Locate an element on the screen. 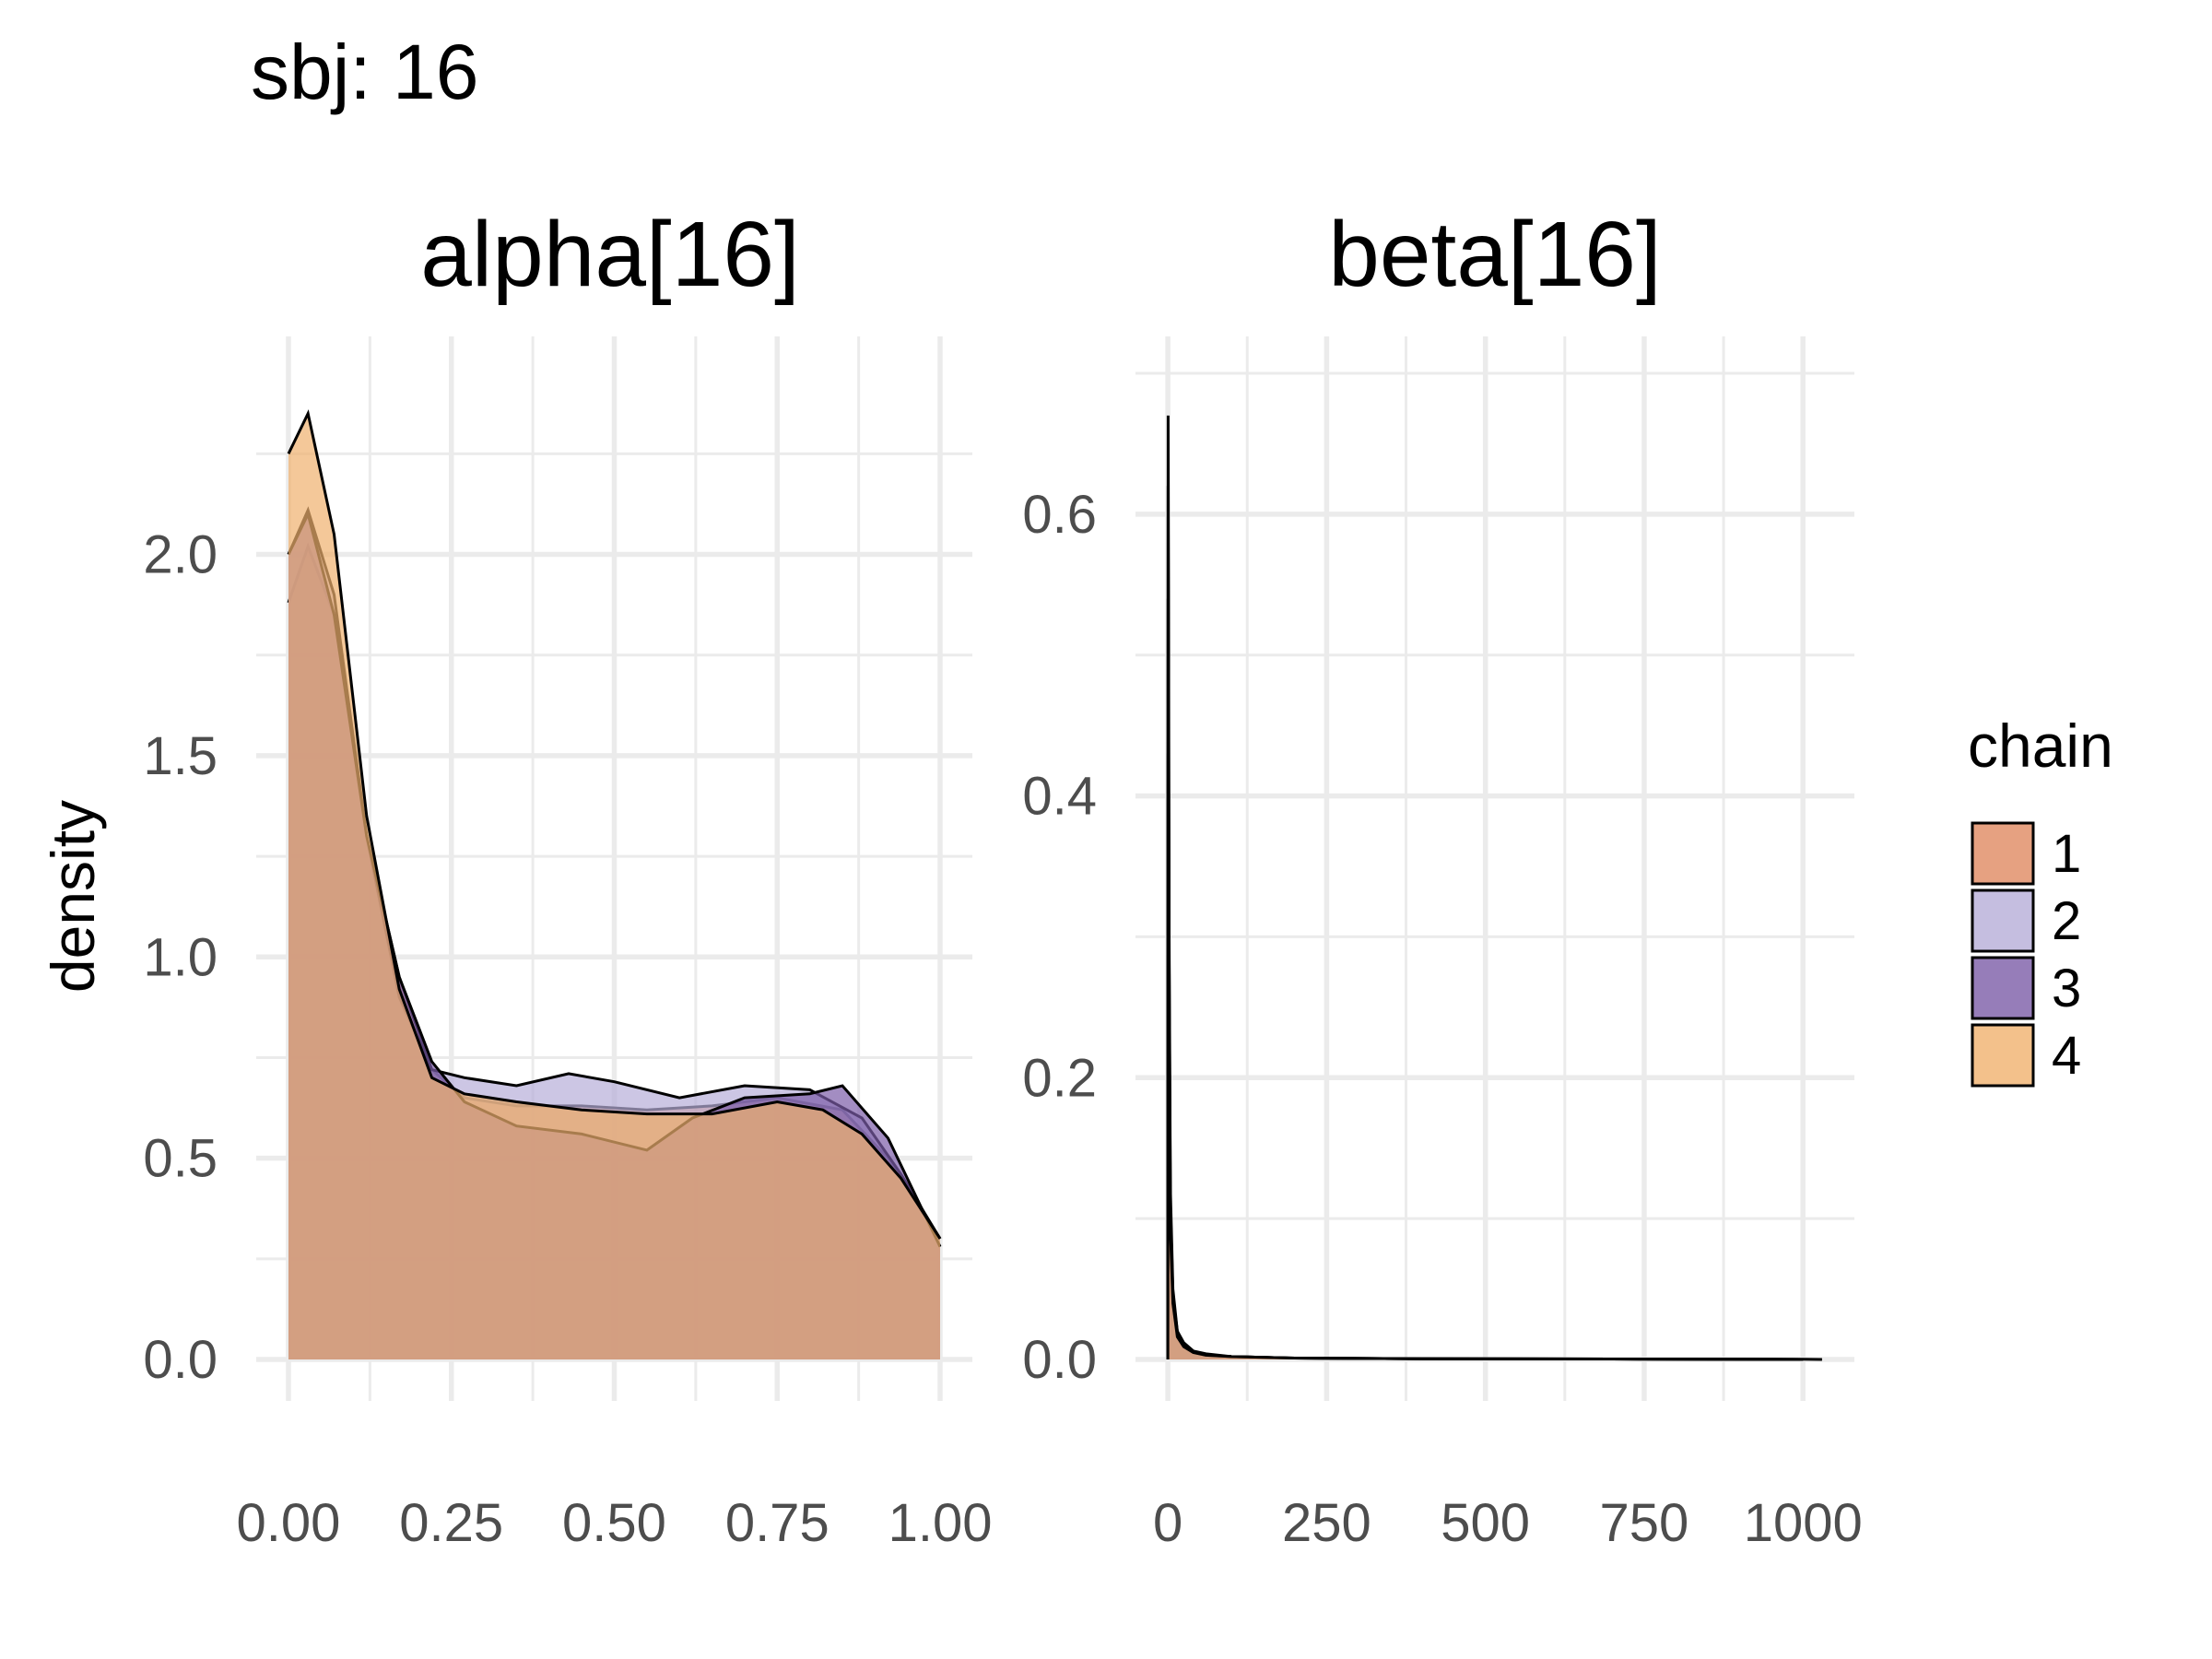  x-tick-label: 0.00 is located at coordinates (289, 1523).